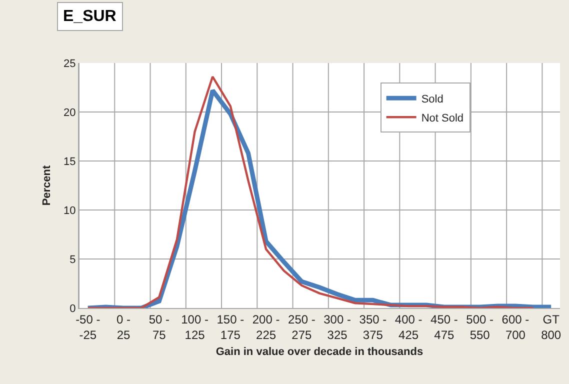 Image resolution: width=569 pixels, height=384 pixels. What do you see at coordinates (480, 327) in the screenshot?
I see `x-tick-label: 500 - 550` at bounding box center [480, 327].